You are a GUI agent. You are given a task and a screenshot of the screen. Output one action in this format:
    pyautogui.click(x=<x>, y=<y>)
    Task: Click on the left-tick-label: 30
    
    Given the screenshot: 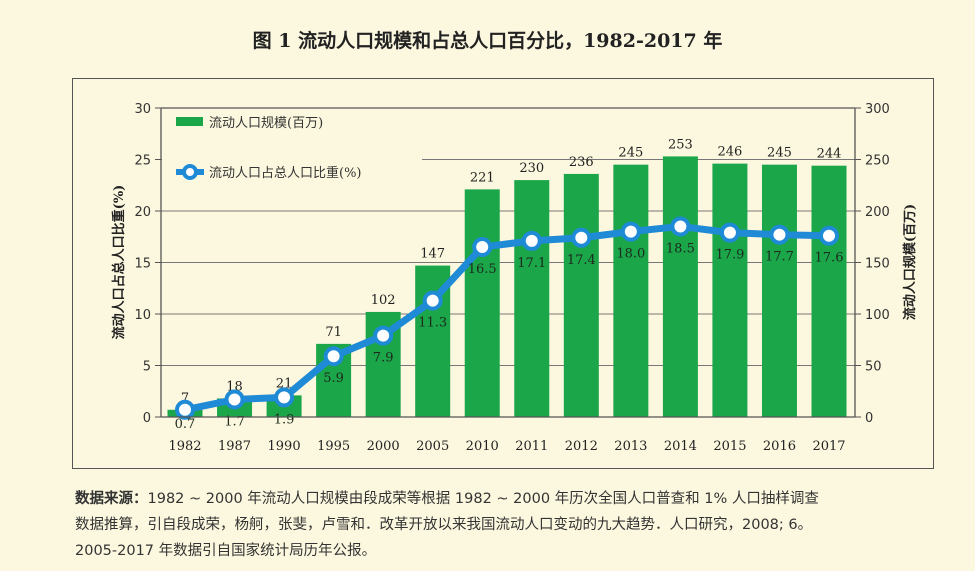 What is the action you would take?
    pyautogui.click(x=142, y=109)
    